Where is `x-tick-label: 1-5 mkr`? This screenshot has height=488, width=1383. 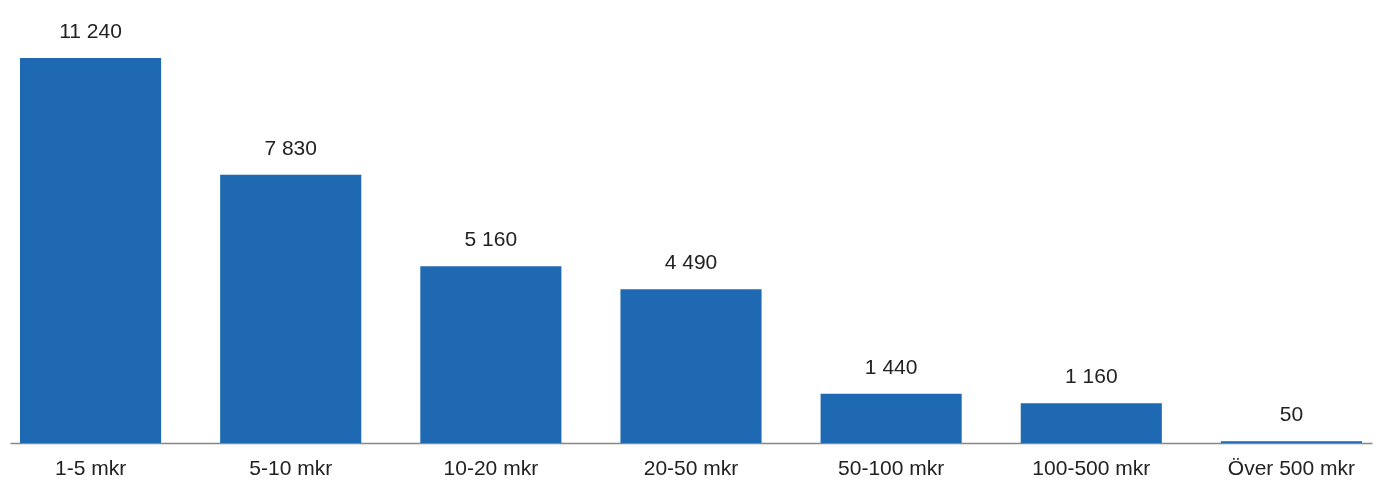
x-tick-label: 1-5 mkr is located at coordinates (90, 467).